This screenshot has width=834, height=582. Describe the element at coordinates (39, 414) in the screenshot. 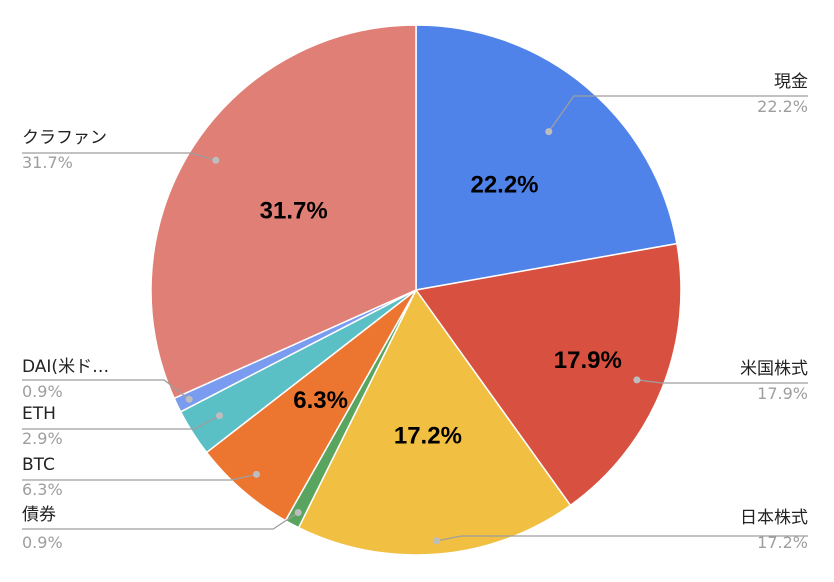

I see `callout-label-eth: ETH` at that location.